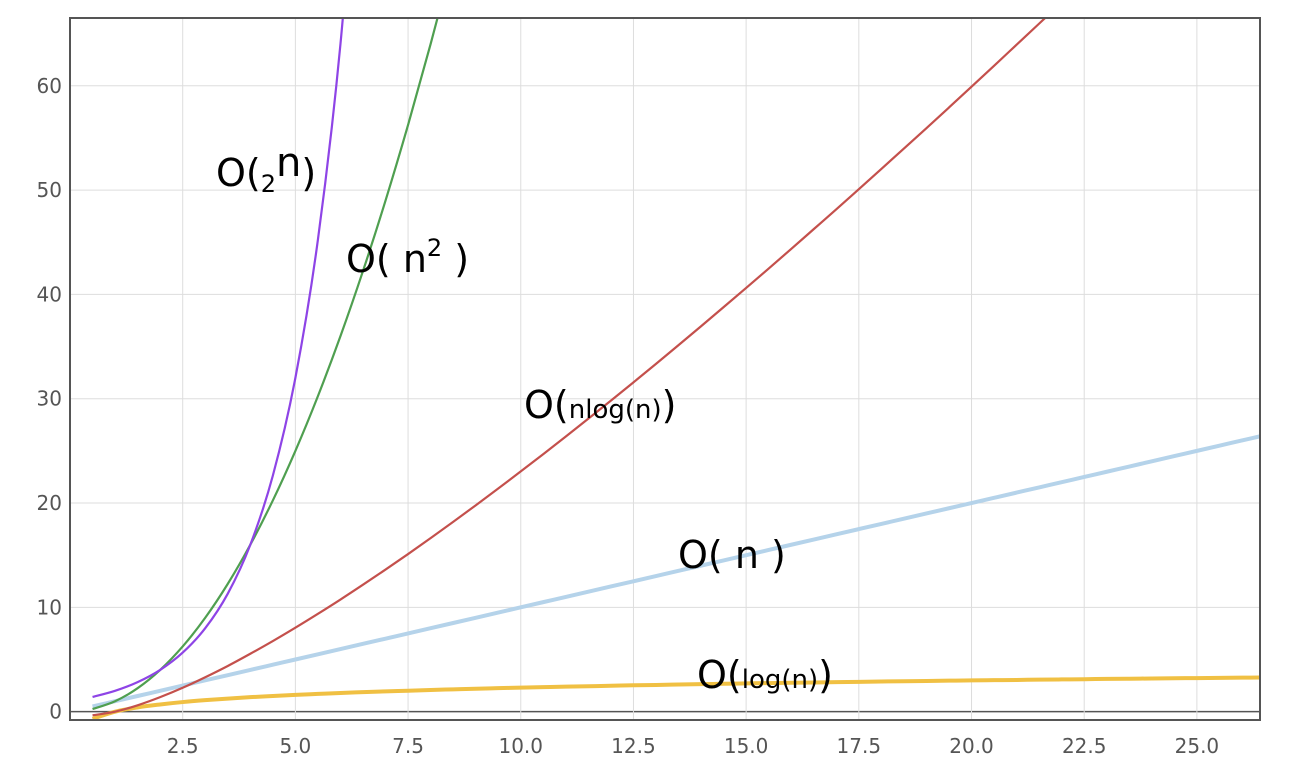 This screenshot has width=1314, height=764. What do you see at coordinates (746, 746) in the screenshot?
I see `x-tick-label: 15.0` at bounding box center [746, 746].